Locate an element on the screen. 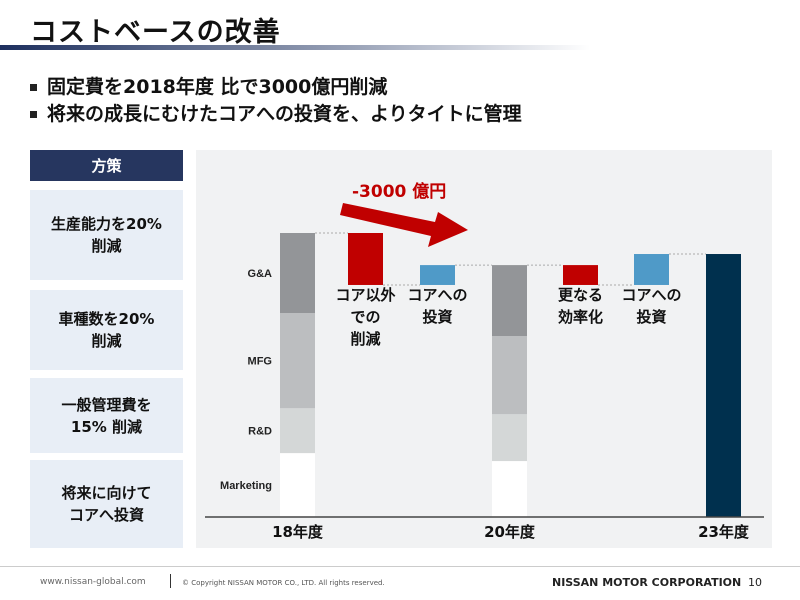 The height and width of the screenshot is (600, 800). footer-company: NISSAN MOTOR CORPORATION is located at coordinates (647, 582).